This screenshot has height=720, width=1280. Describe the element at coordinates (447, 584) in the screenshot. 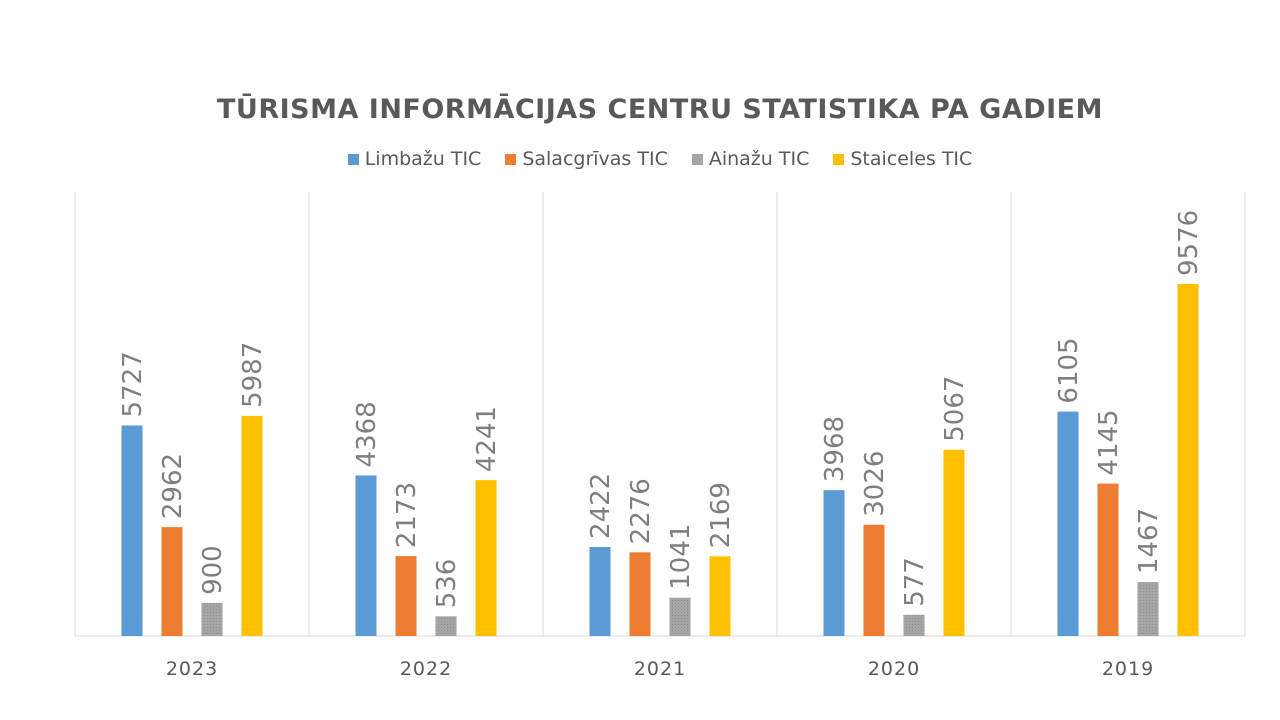

I see `data-label: 536` at that location.